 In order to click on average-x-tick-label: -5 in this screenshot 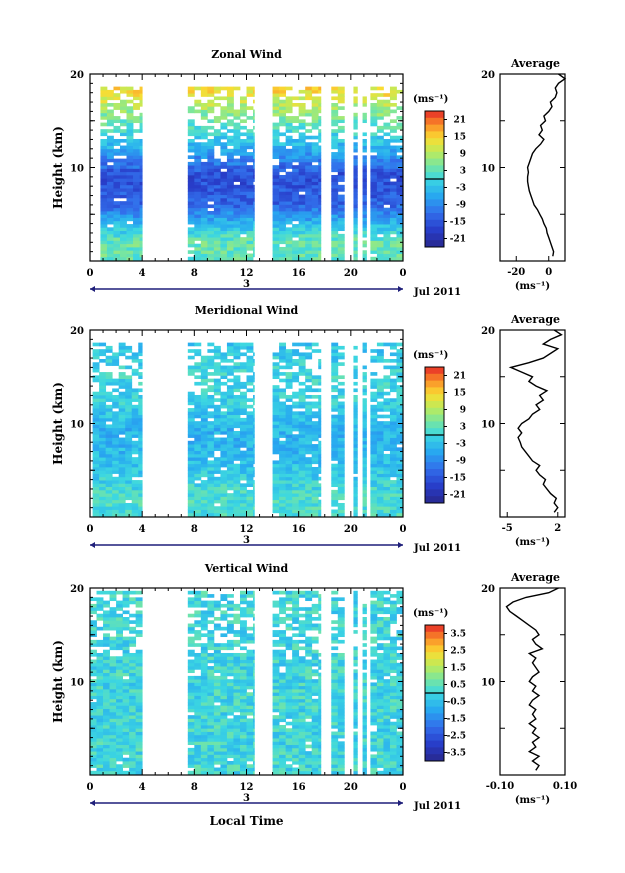, I will do `click(507, 528)`.